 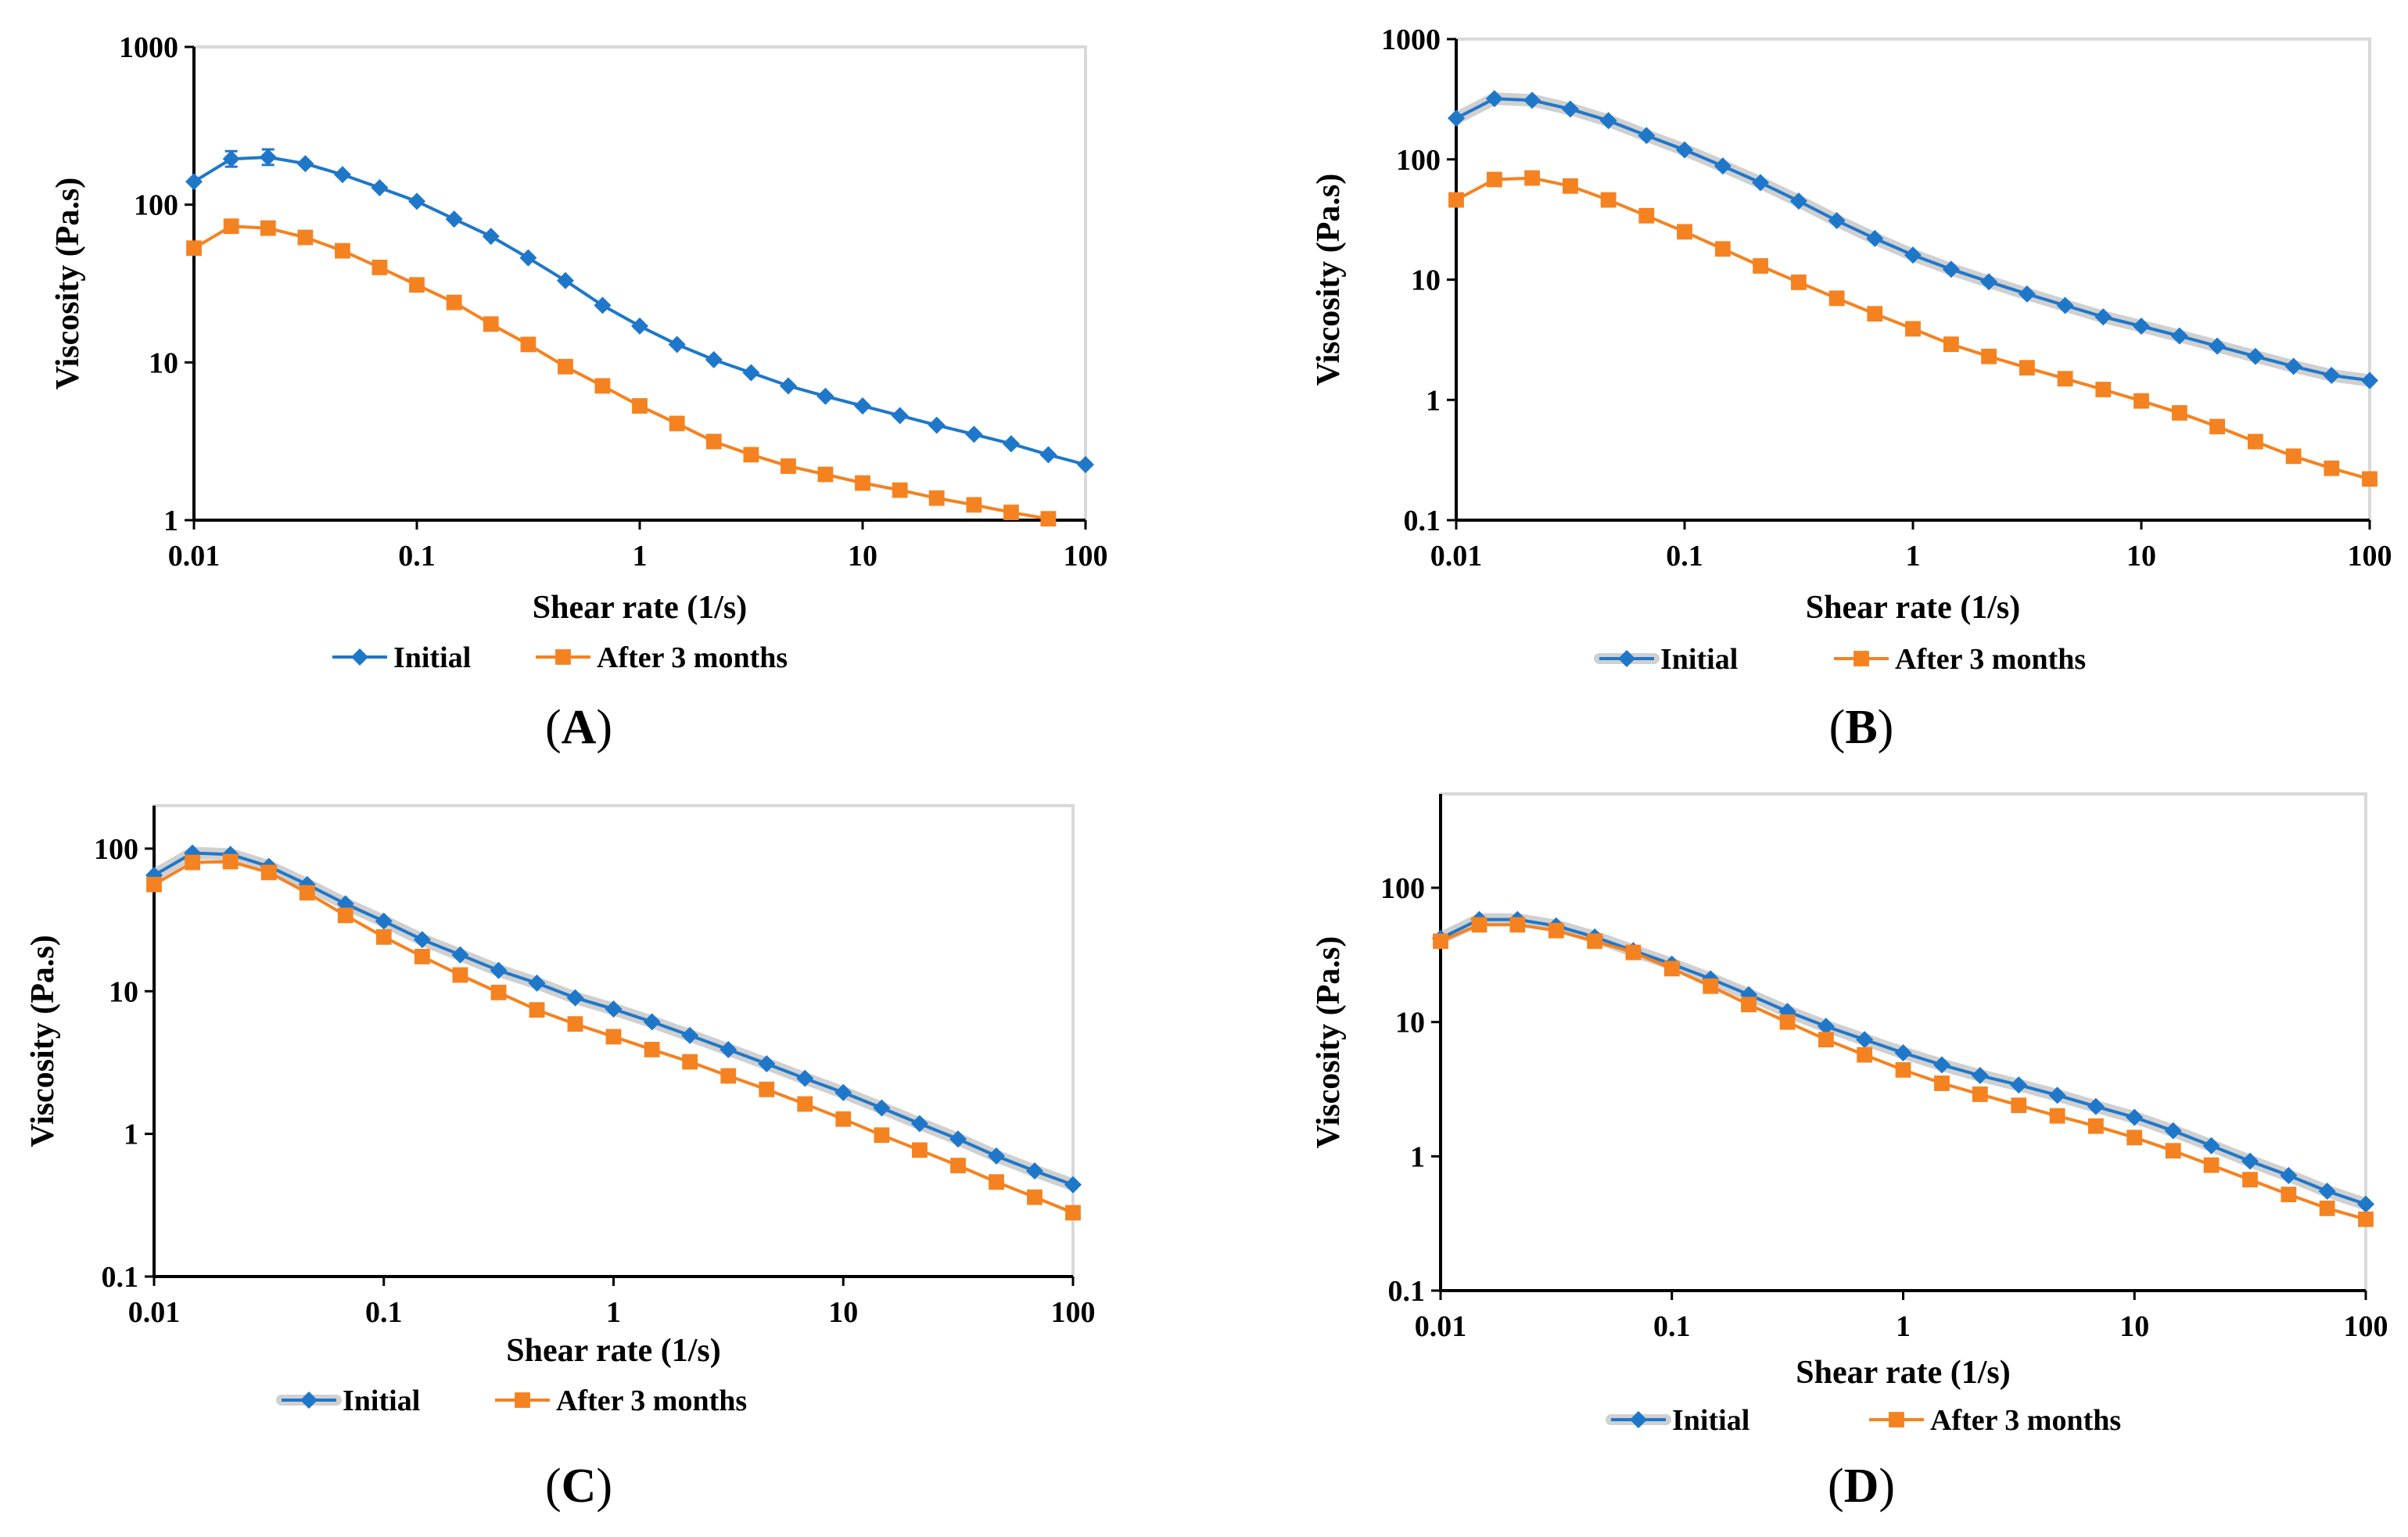 I want to click on series-initial, so click(x=639, y=311).